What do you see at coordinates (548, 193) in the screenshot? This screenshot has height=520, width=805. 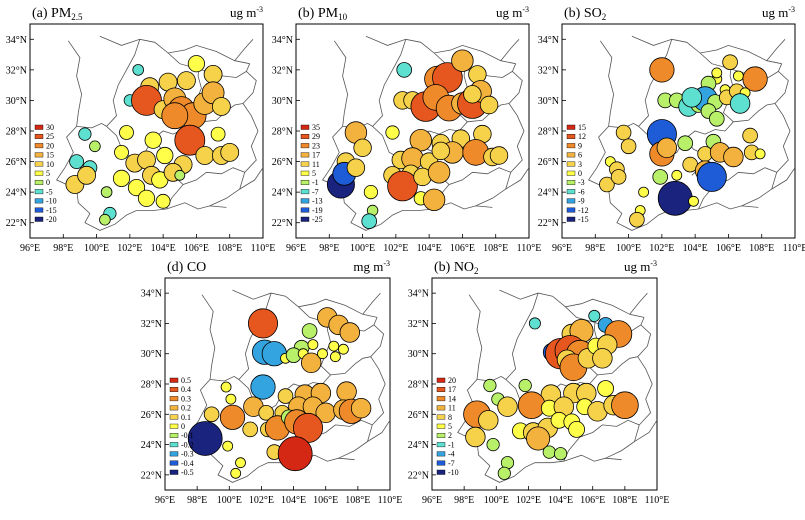 I see `y-tick-label: 24°N` at bounding box center [548, 193].